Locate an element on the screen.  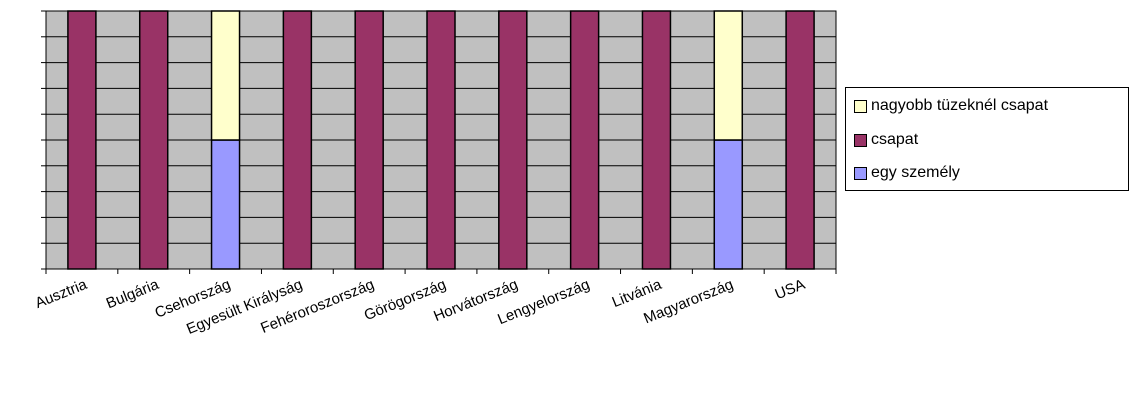
x-tick-label: USA is located at coordinates (790, 289).